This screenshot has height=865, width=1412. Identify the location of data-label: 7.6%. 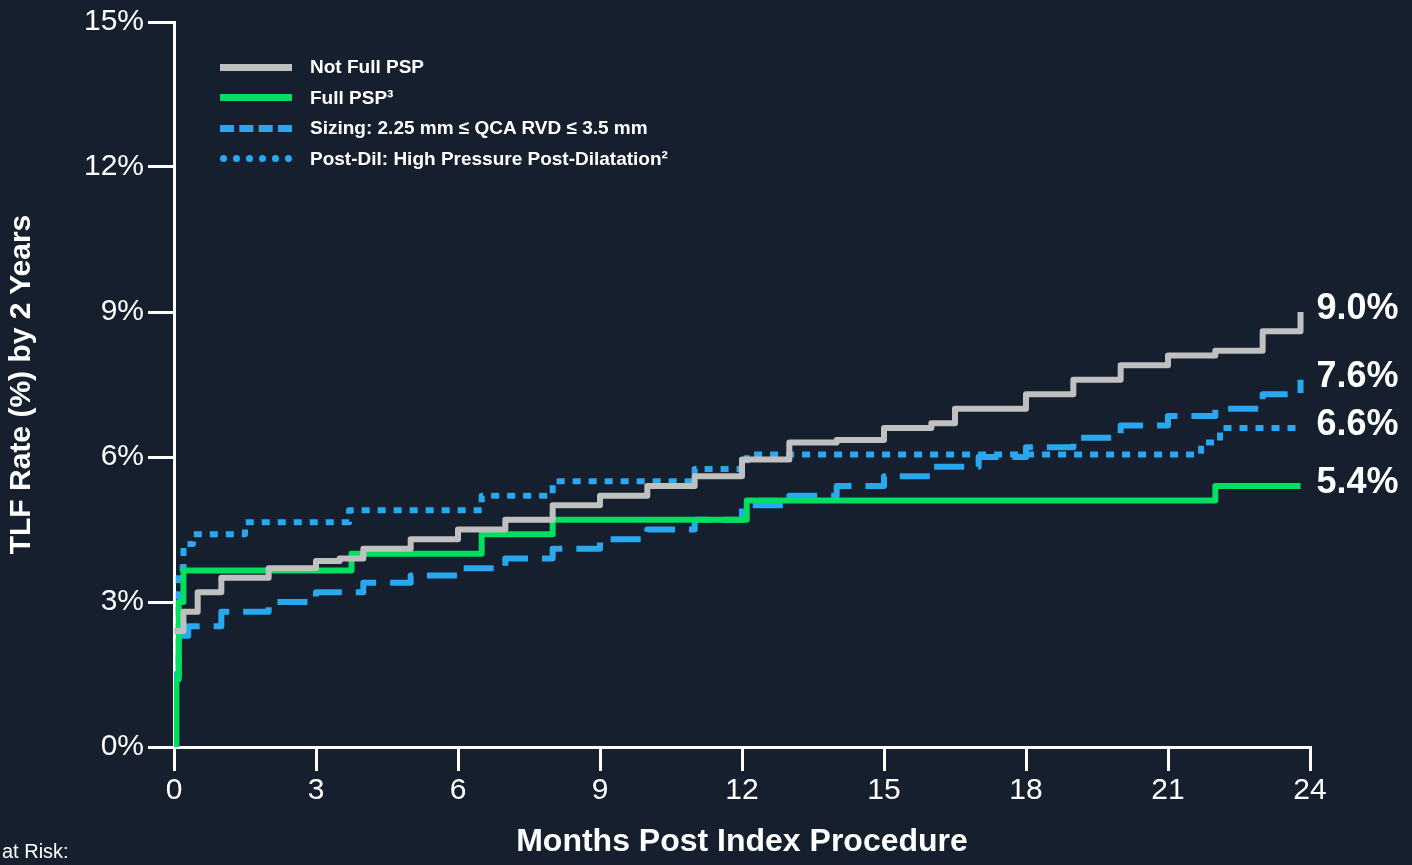
(1357, 374).